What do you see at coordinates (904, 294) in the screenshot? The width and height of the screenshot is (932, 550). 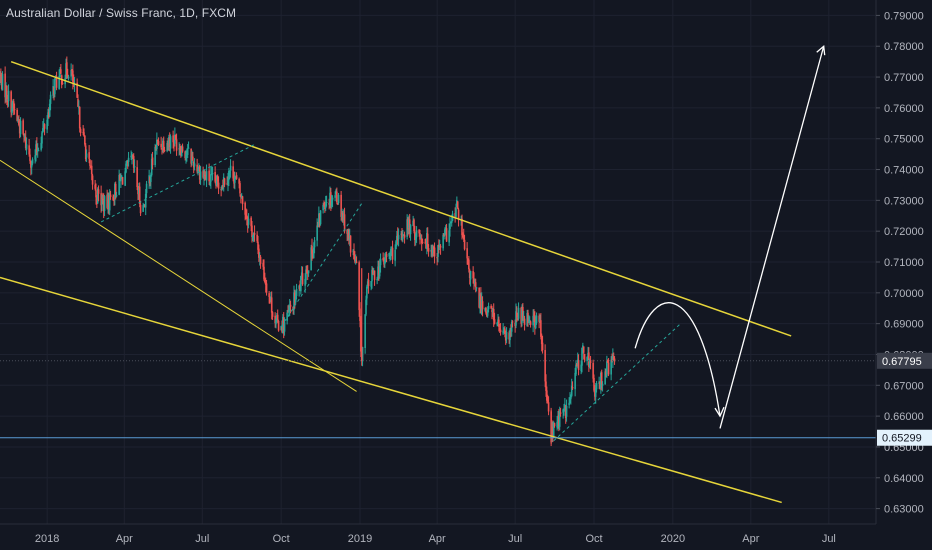 I see `y-tick-label: 0.70000` at bounding box center [904, 294].